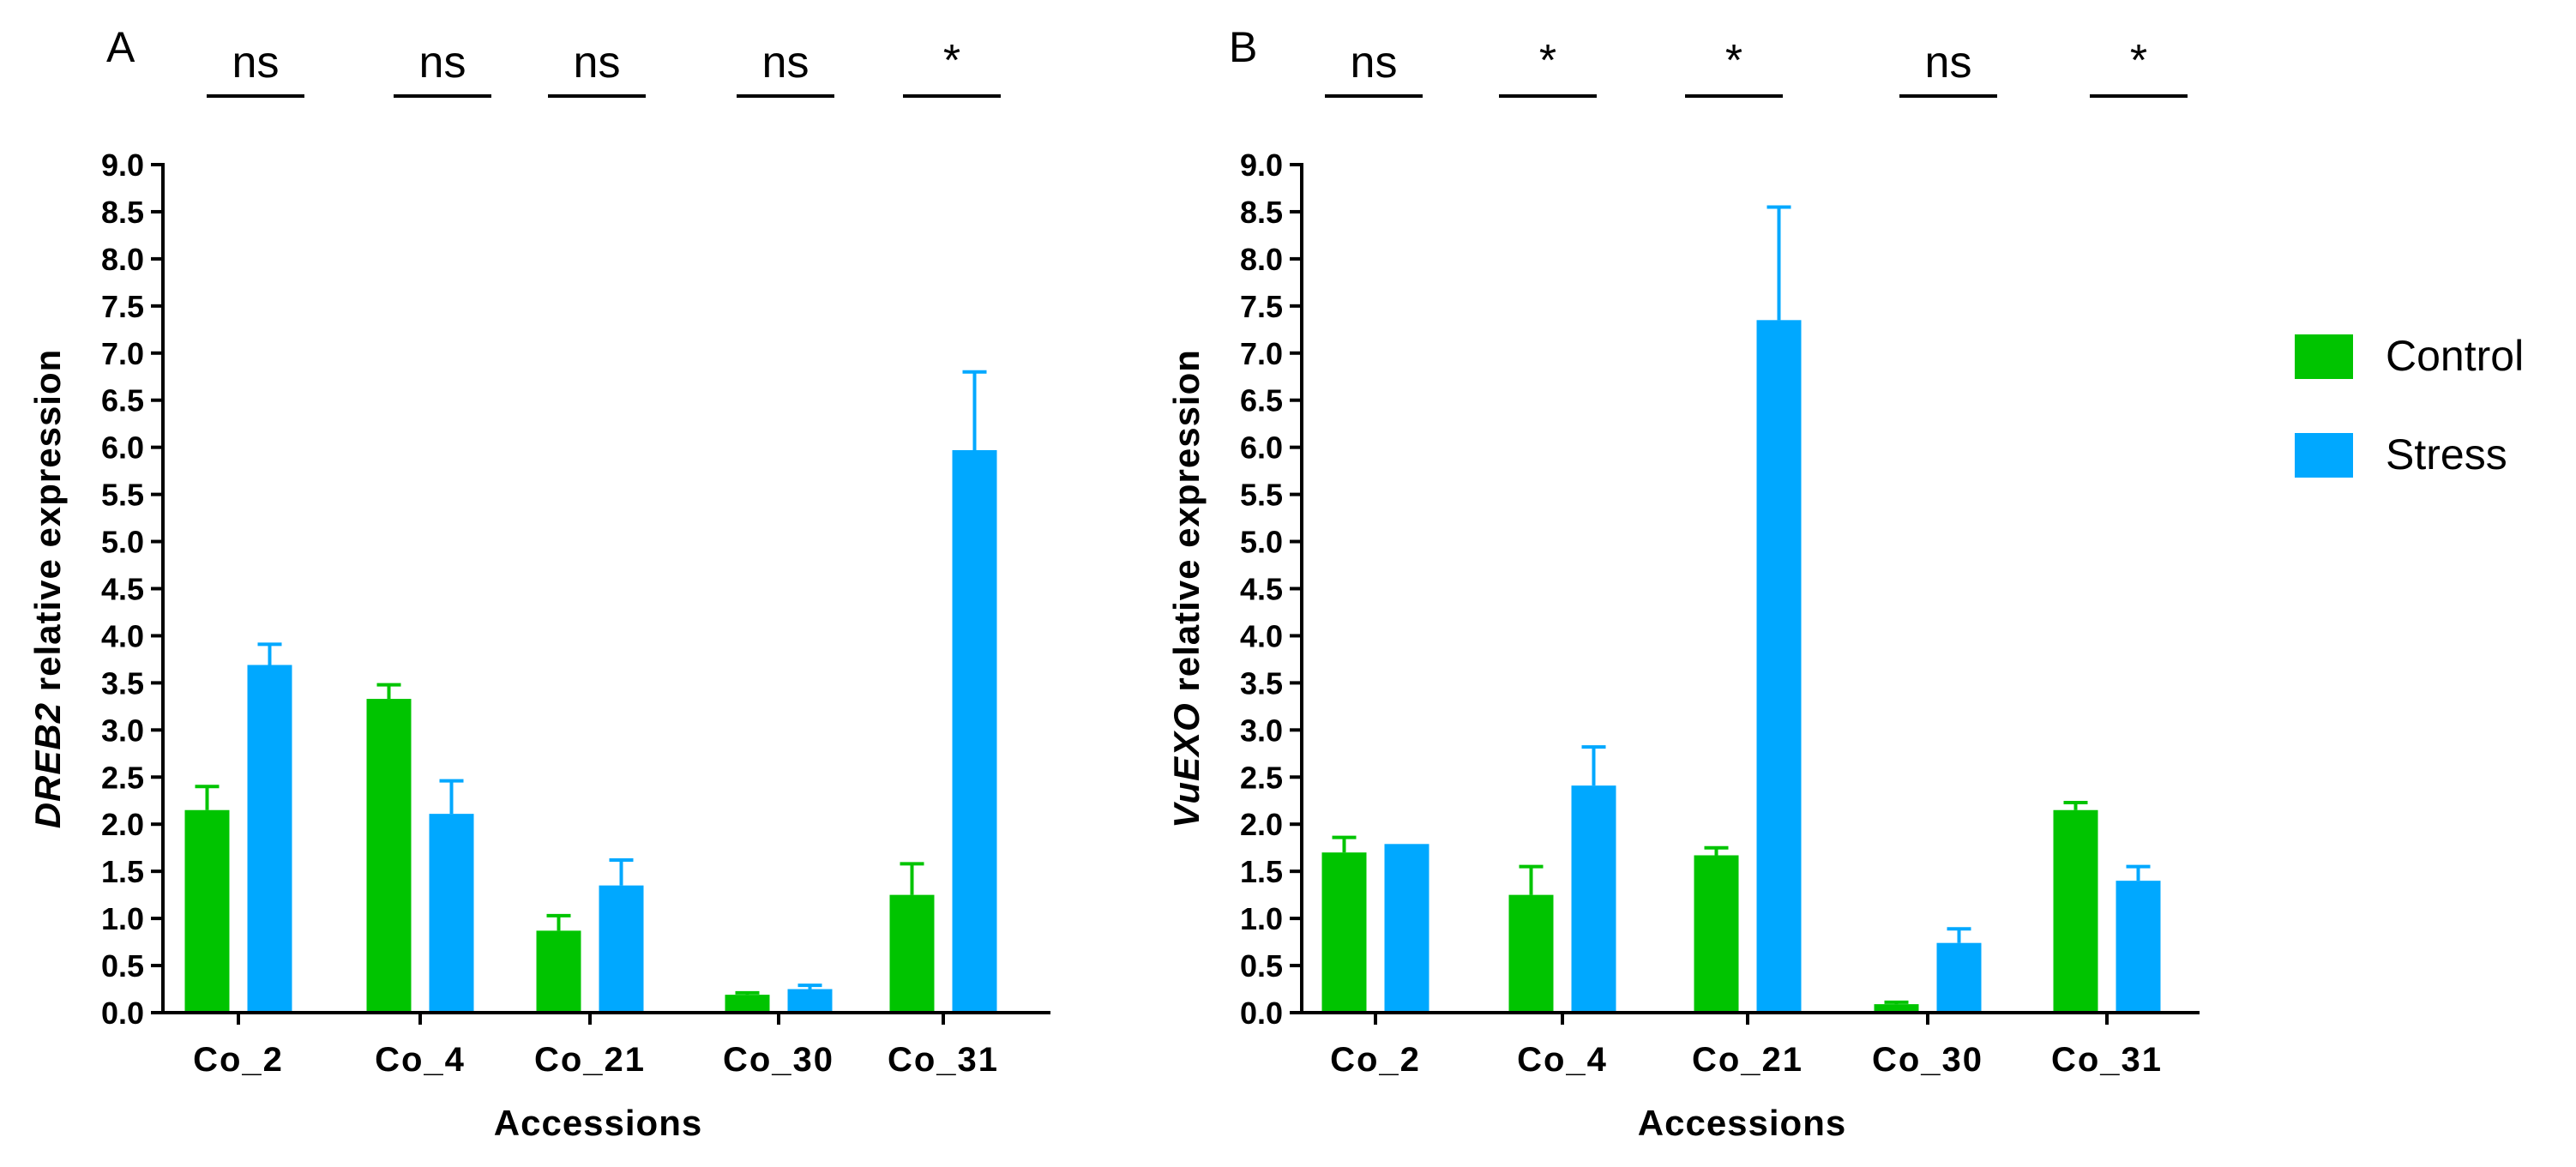  I want to click on y-axis-title: DREB2 relative expression, so click(47, 589).